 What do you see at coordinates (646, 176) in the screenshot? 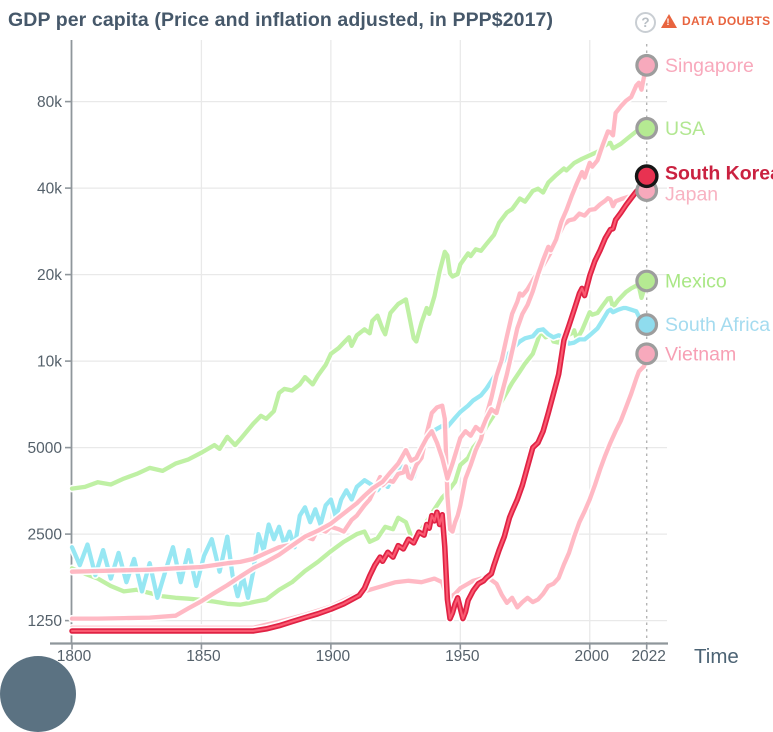
I see `endpoint-bubble-south-korea` at bounding box center [646, 176].